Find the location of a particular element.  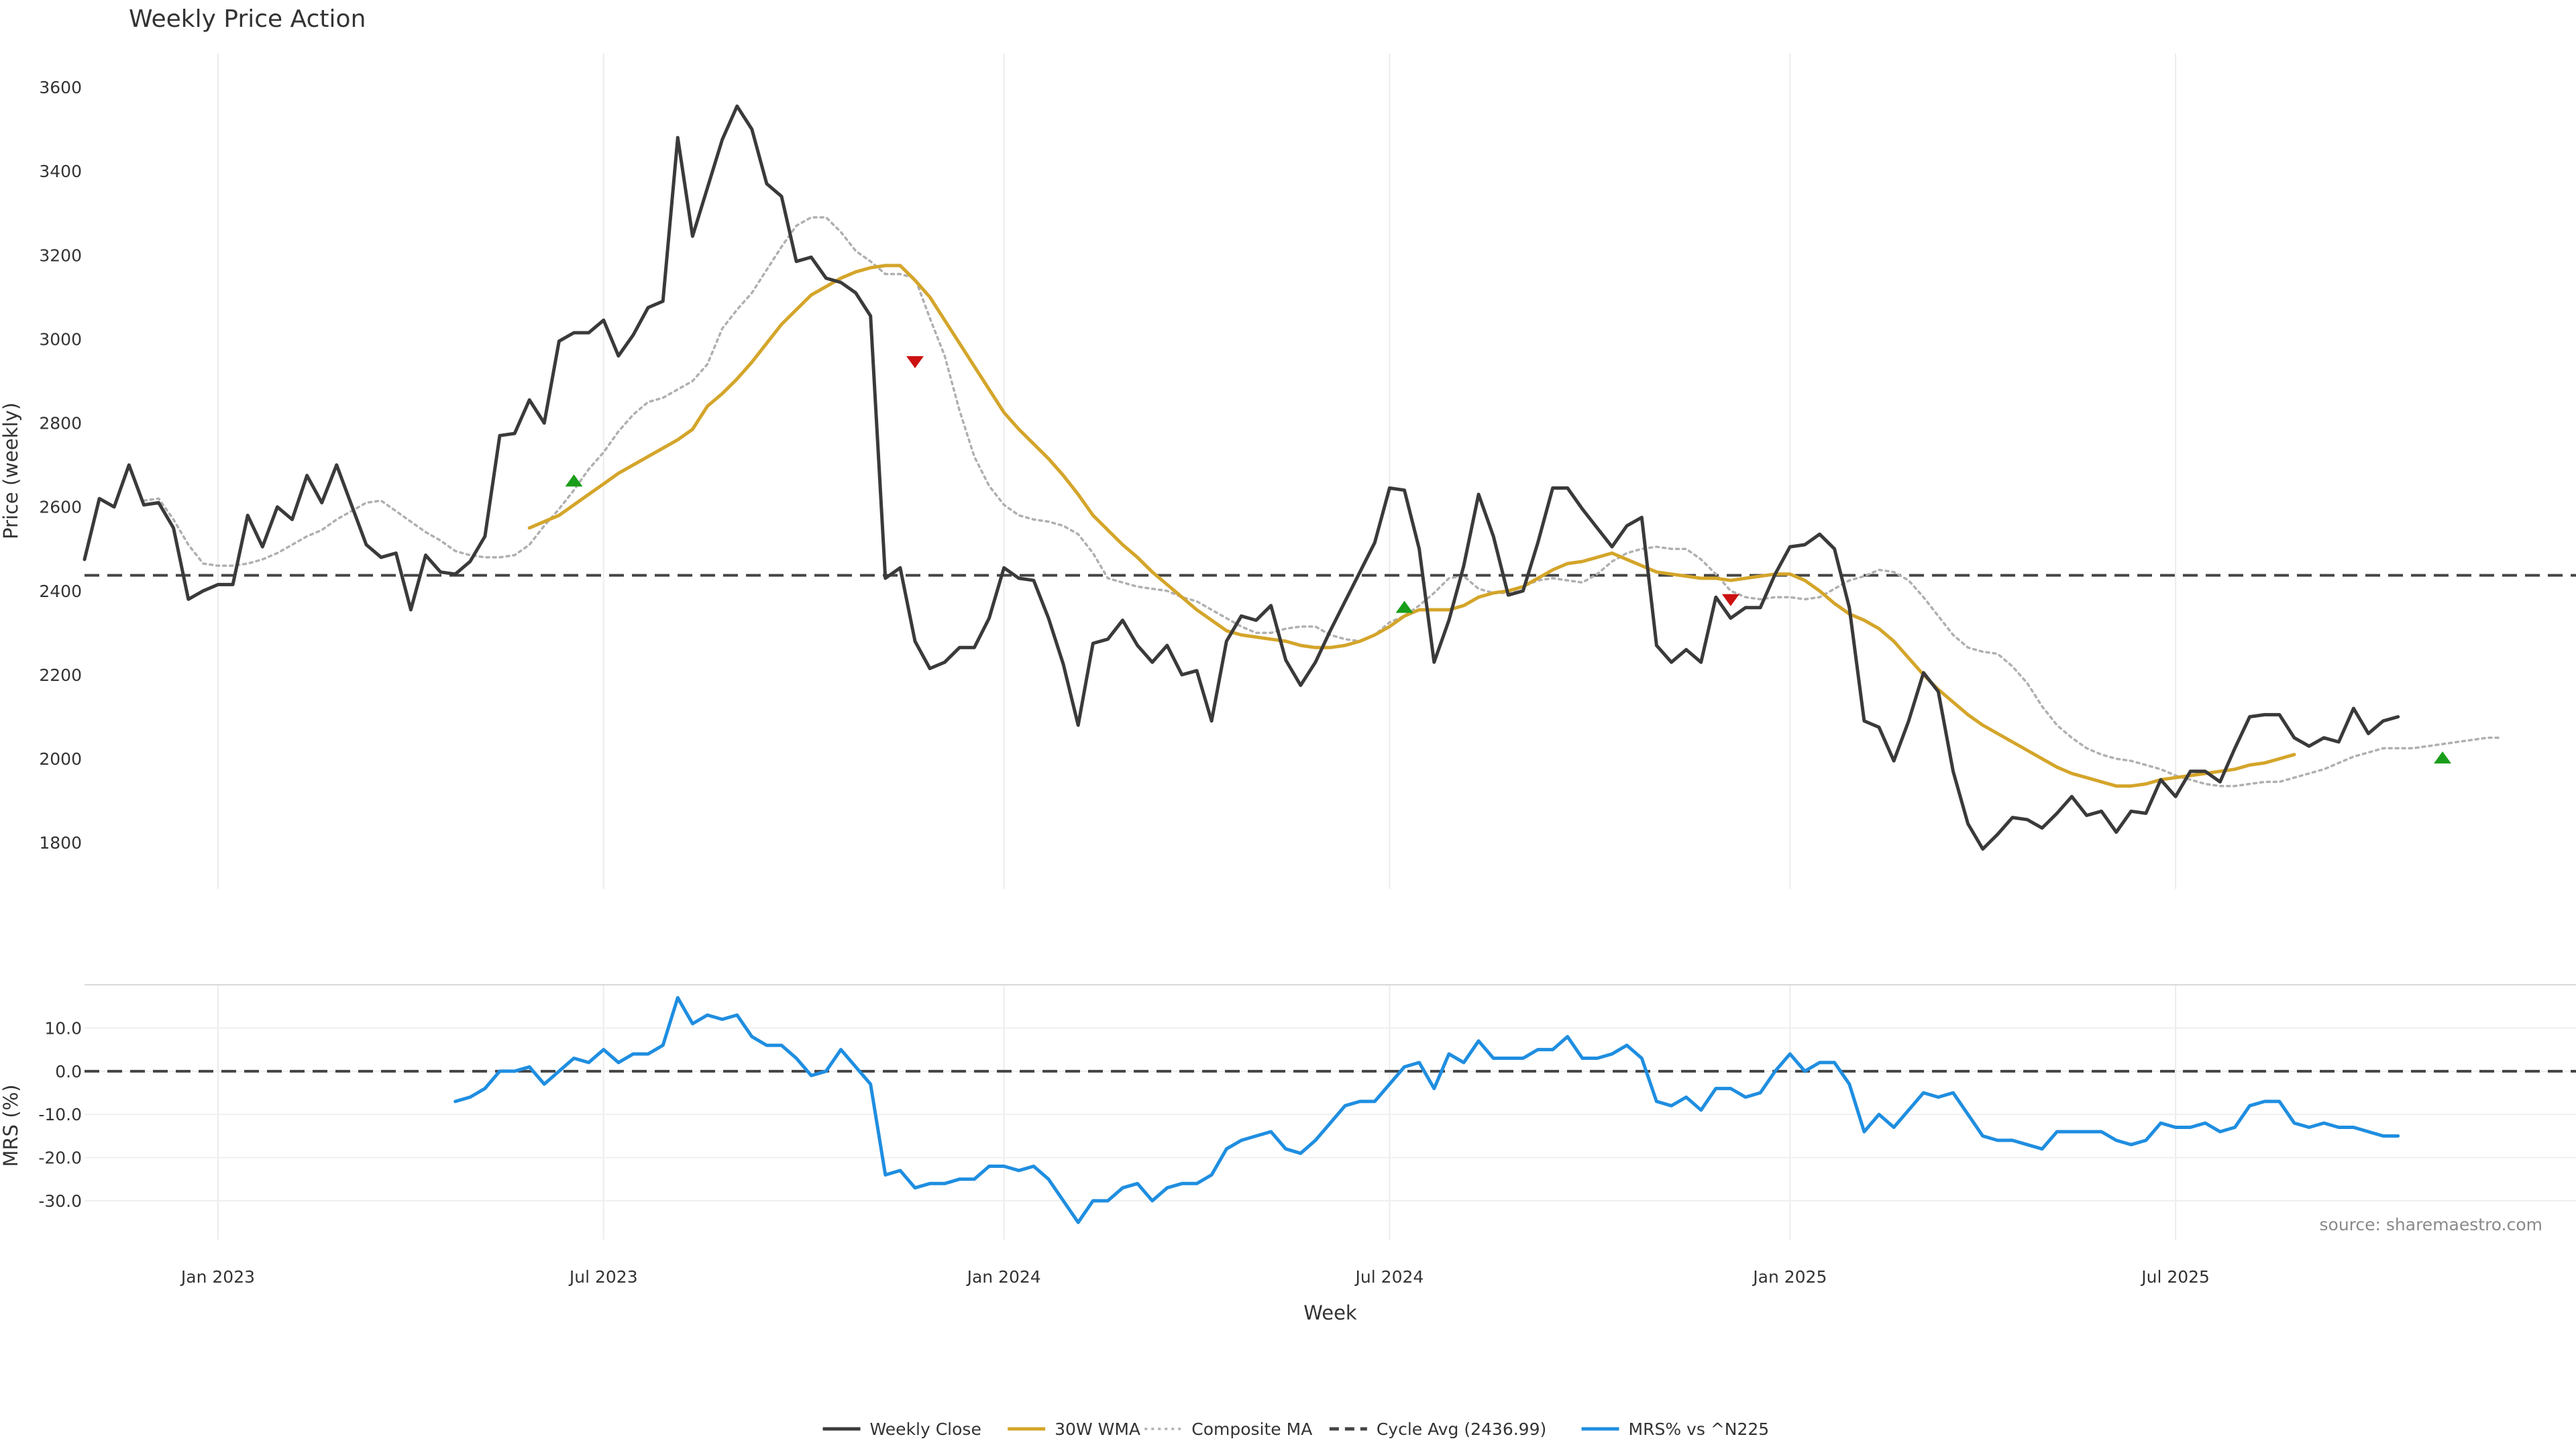

legend-label: Cycle Avg (2436.99) is located at coordinates (1461, 1429).